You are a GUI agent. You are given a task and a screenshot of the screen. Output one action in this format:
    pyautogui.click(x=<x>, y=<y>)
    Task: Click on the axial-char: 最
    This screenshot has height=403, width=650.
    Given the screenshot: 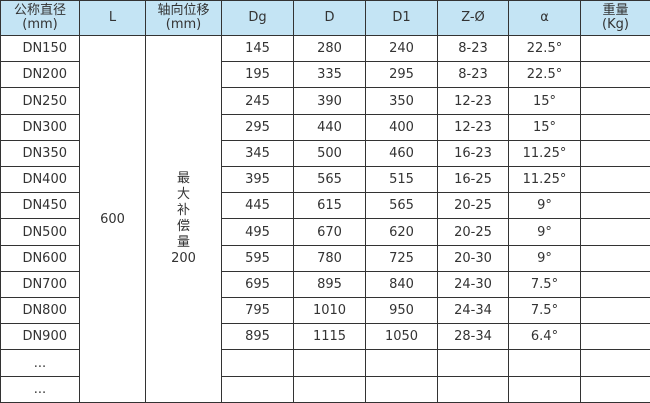 What is the action you would take?
    pyautogui.click(x=183, y=178)
    